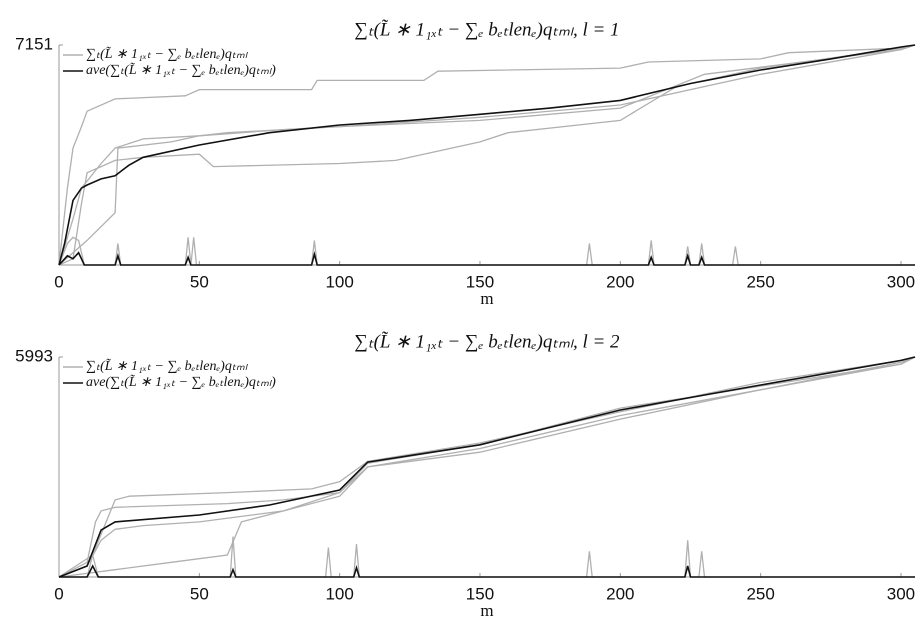 The image size is (922, 623). I want to click on chart-title: ∑ₜ(L̃ ∗ 1₁ₓₜ − ∑ₑ bₑₜlenₑ)qₜₘₗ, l = 2, so click(487, 341).